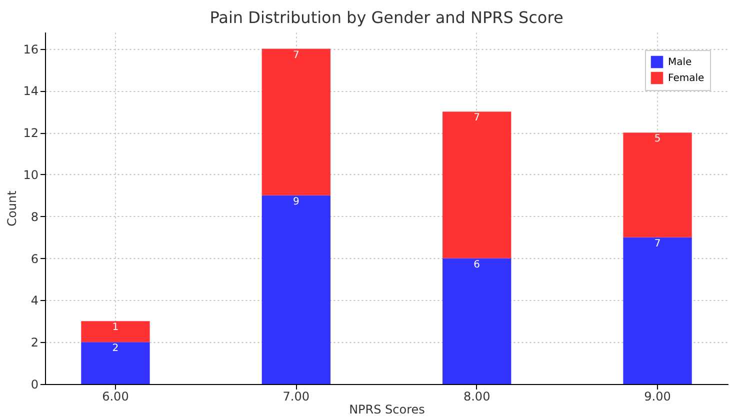 This screenshot has width=730, height=417. I want to click on x-axis-title: NPRS Scores, so click(387, 409).